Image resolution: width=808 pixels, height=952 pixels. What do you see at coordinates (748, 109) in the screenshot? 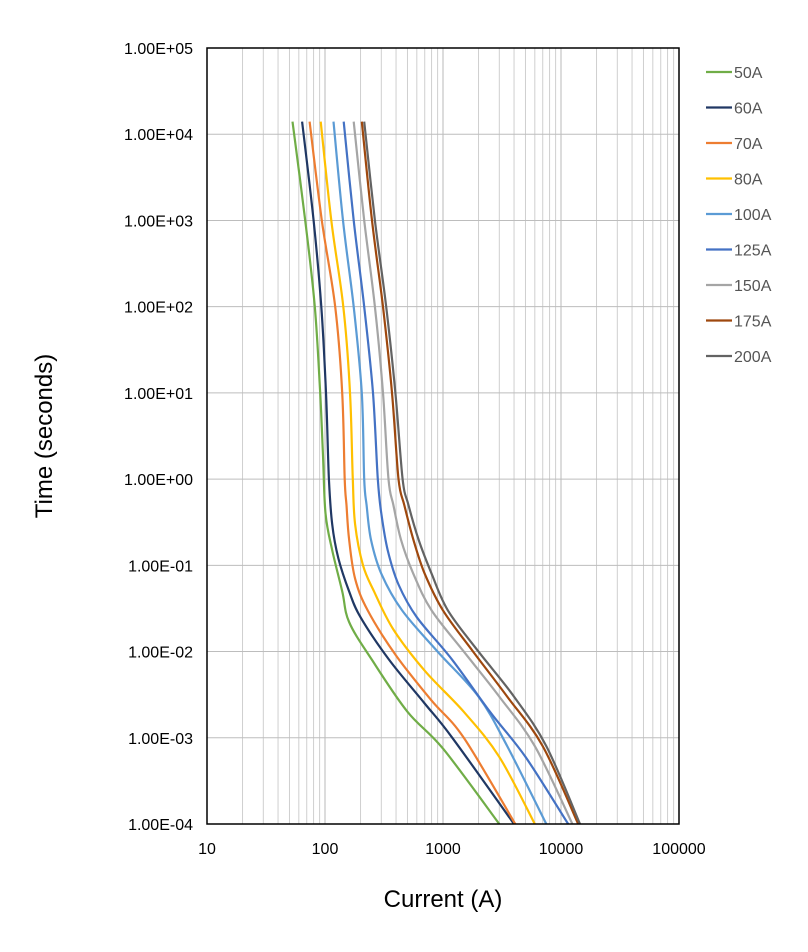
I see `legend-label-60A: 60A` at bounding box center [748, 109].